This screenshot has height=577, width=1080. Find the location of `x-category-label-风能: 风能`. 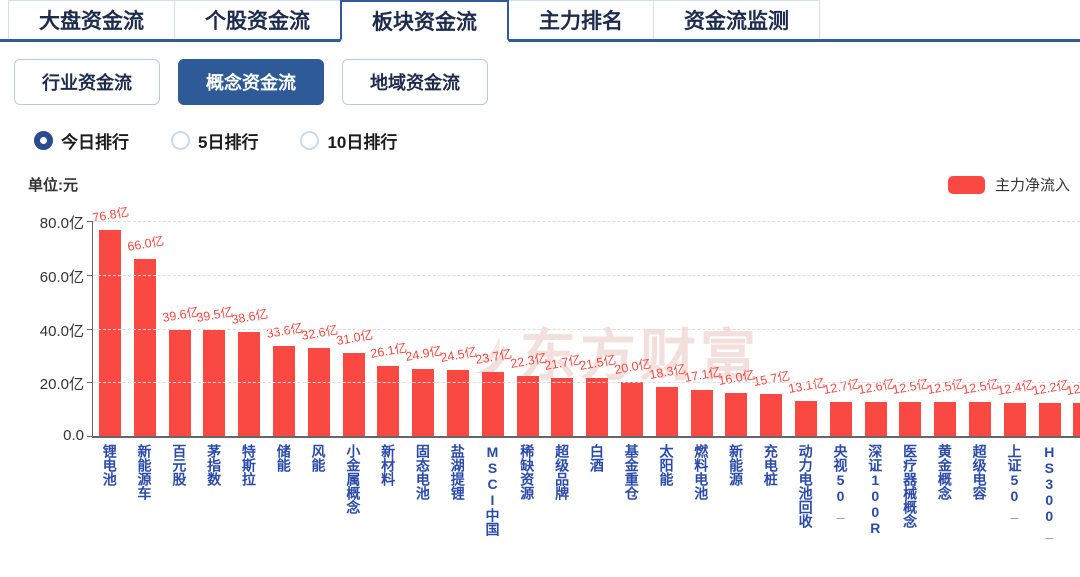

x-category-label-风能: 风能 is located at coordinates (318, 492).